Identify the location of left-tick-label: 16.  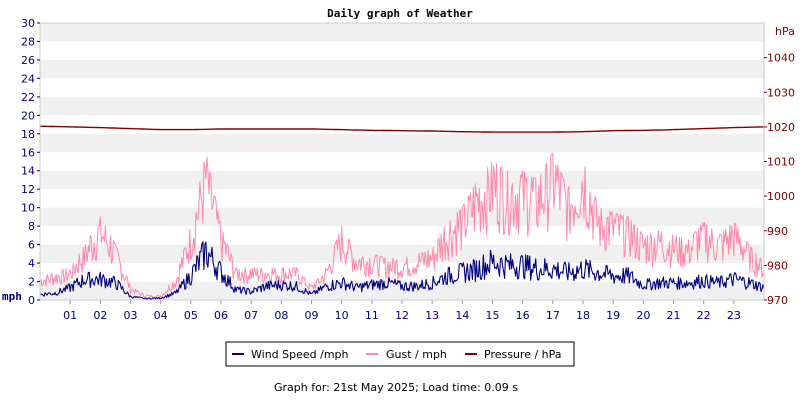
(28, 152).